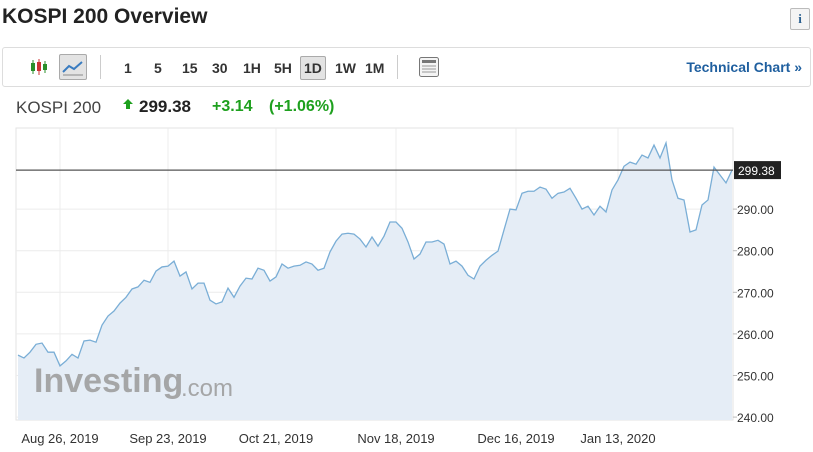  I want to click on panel-icon, so click(429, 67).